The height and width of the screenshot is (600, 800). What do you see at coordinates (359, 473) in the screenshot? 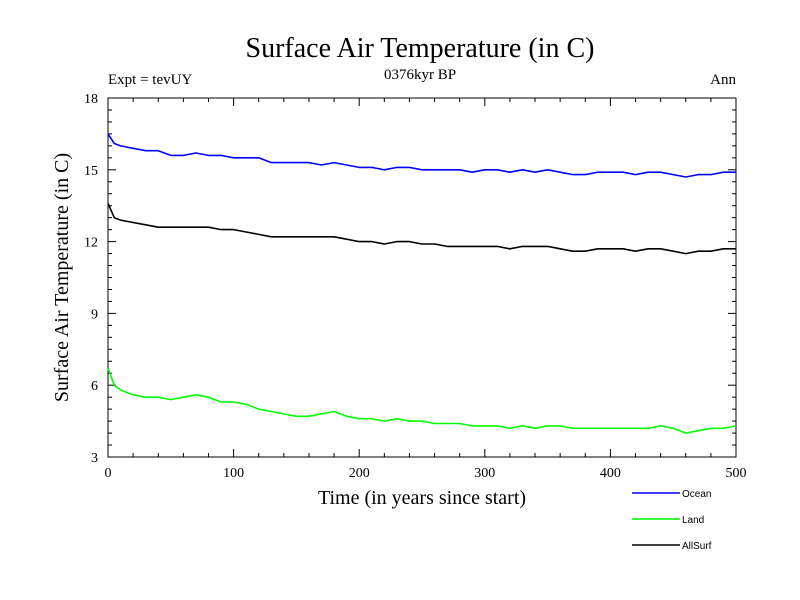
I see `x-tick-label: 200` at bounding box center [359, 473].